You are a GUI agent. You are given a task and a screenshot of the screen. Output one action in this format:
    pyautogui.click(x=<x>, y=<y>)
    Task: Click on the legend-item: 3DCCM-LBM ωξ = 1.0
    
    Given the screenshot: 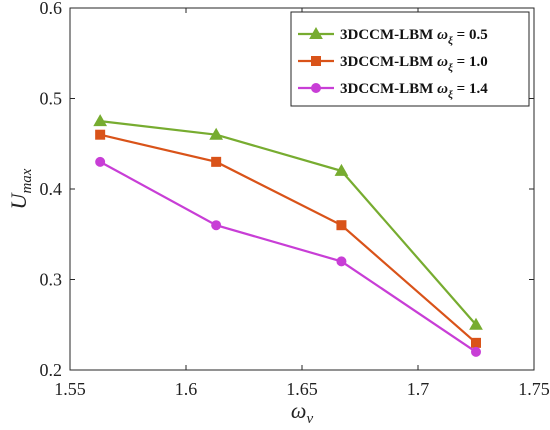 What is the action you would take?
    pyautogui.click(x=393, y=64)
    